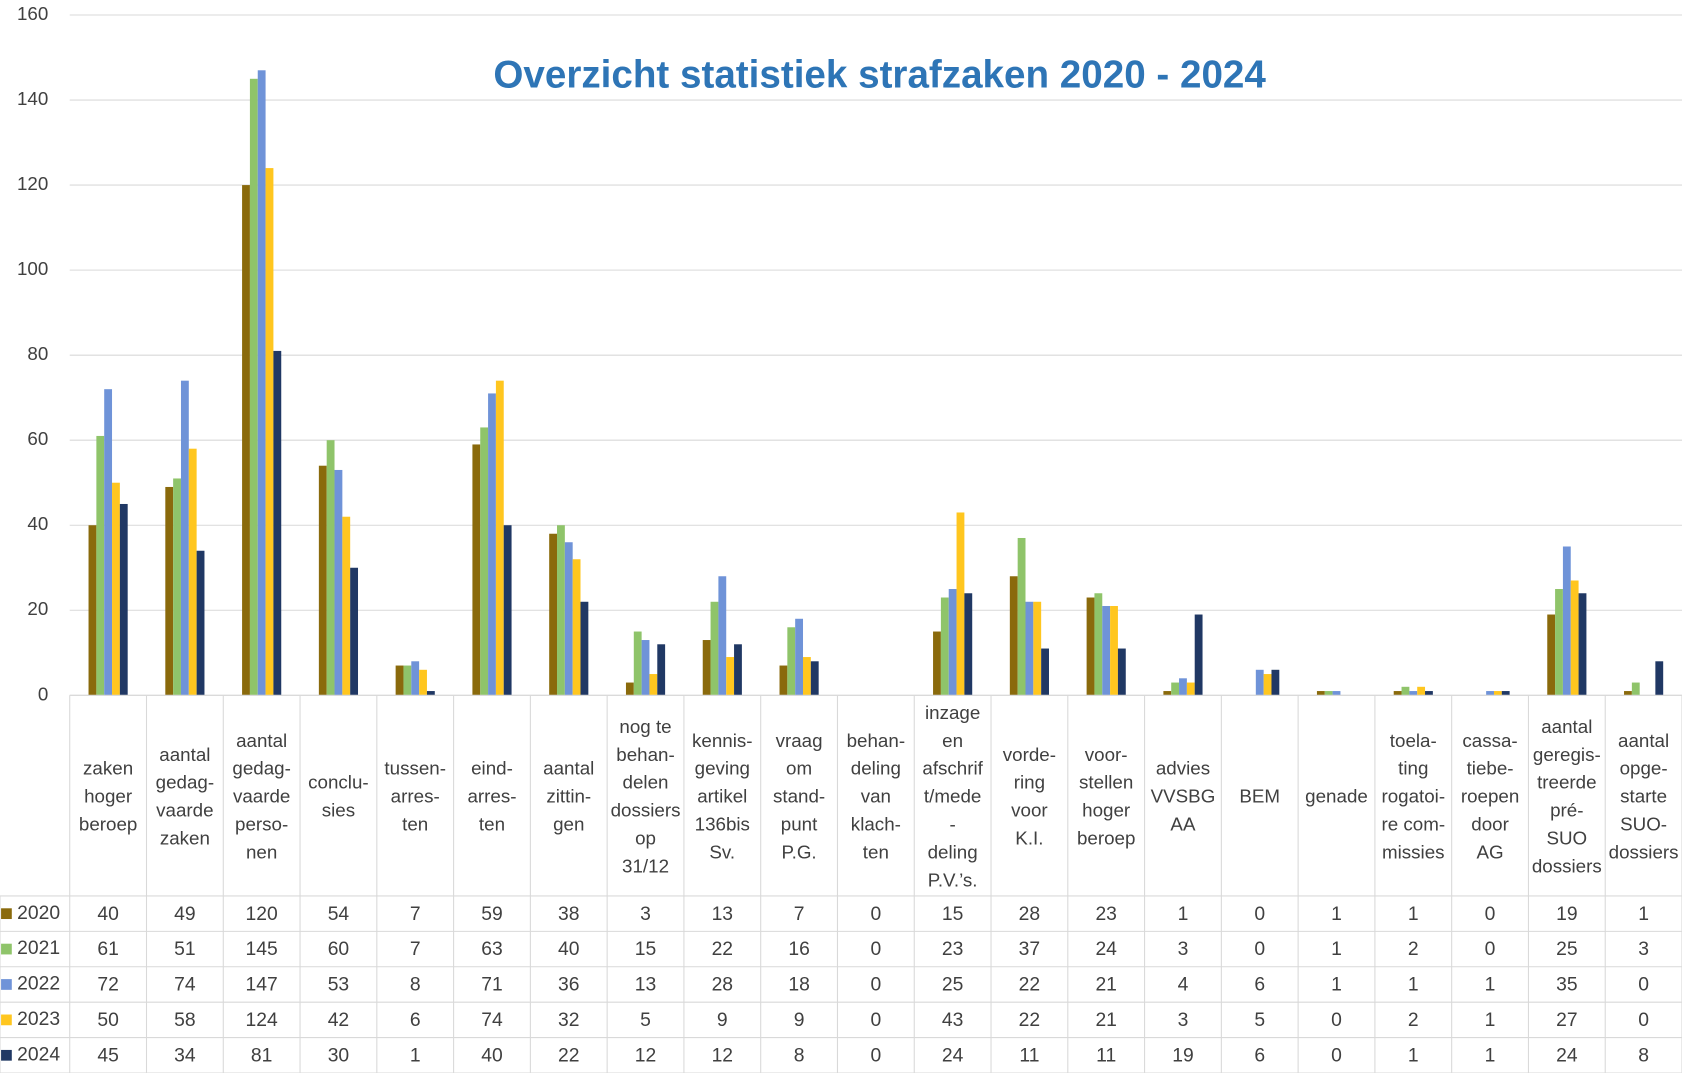 This screenshot has height=1073, width=1682. Describe the element at coordinates (107, 949) in the screenshot. I see `table-value: 61` at that location.